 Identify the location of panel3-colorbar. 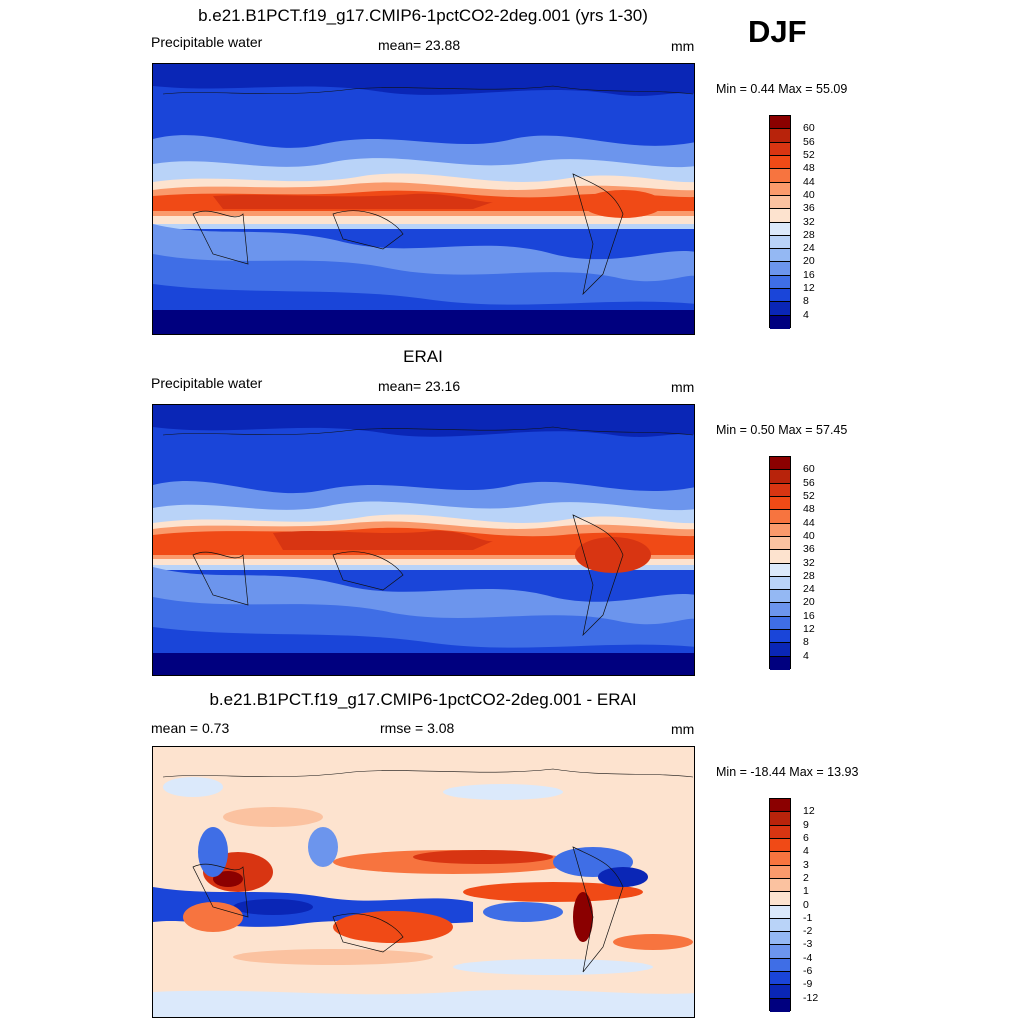
(780, 905).